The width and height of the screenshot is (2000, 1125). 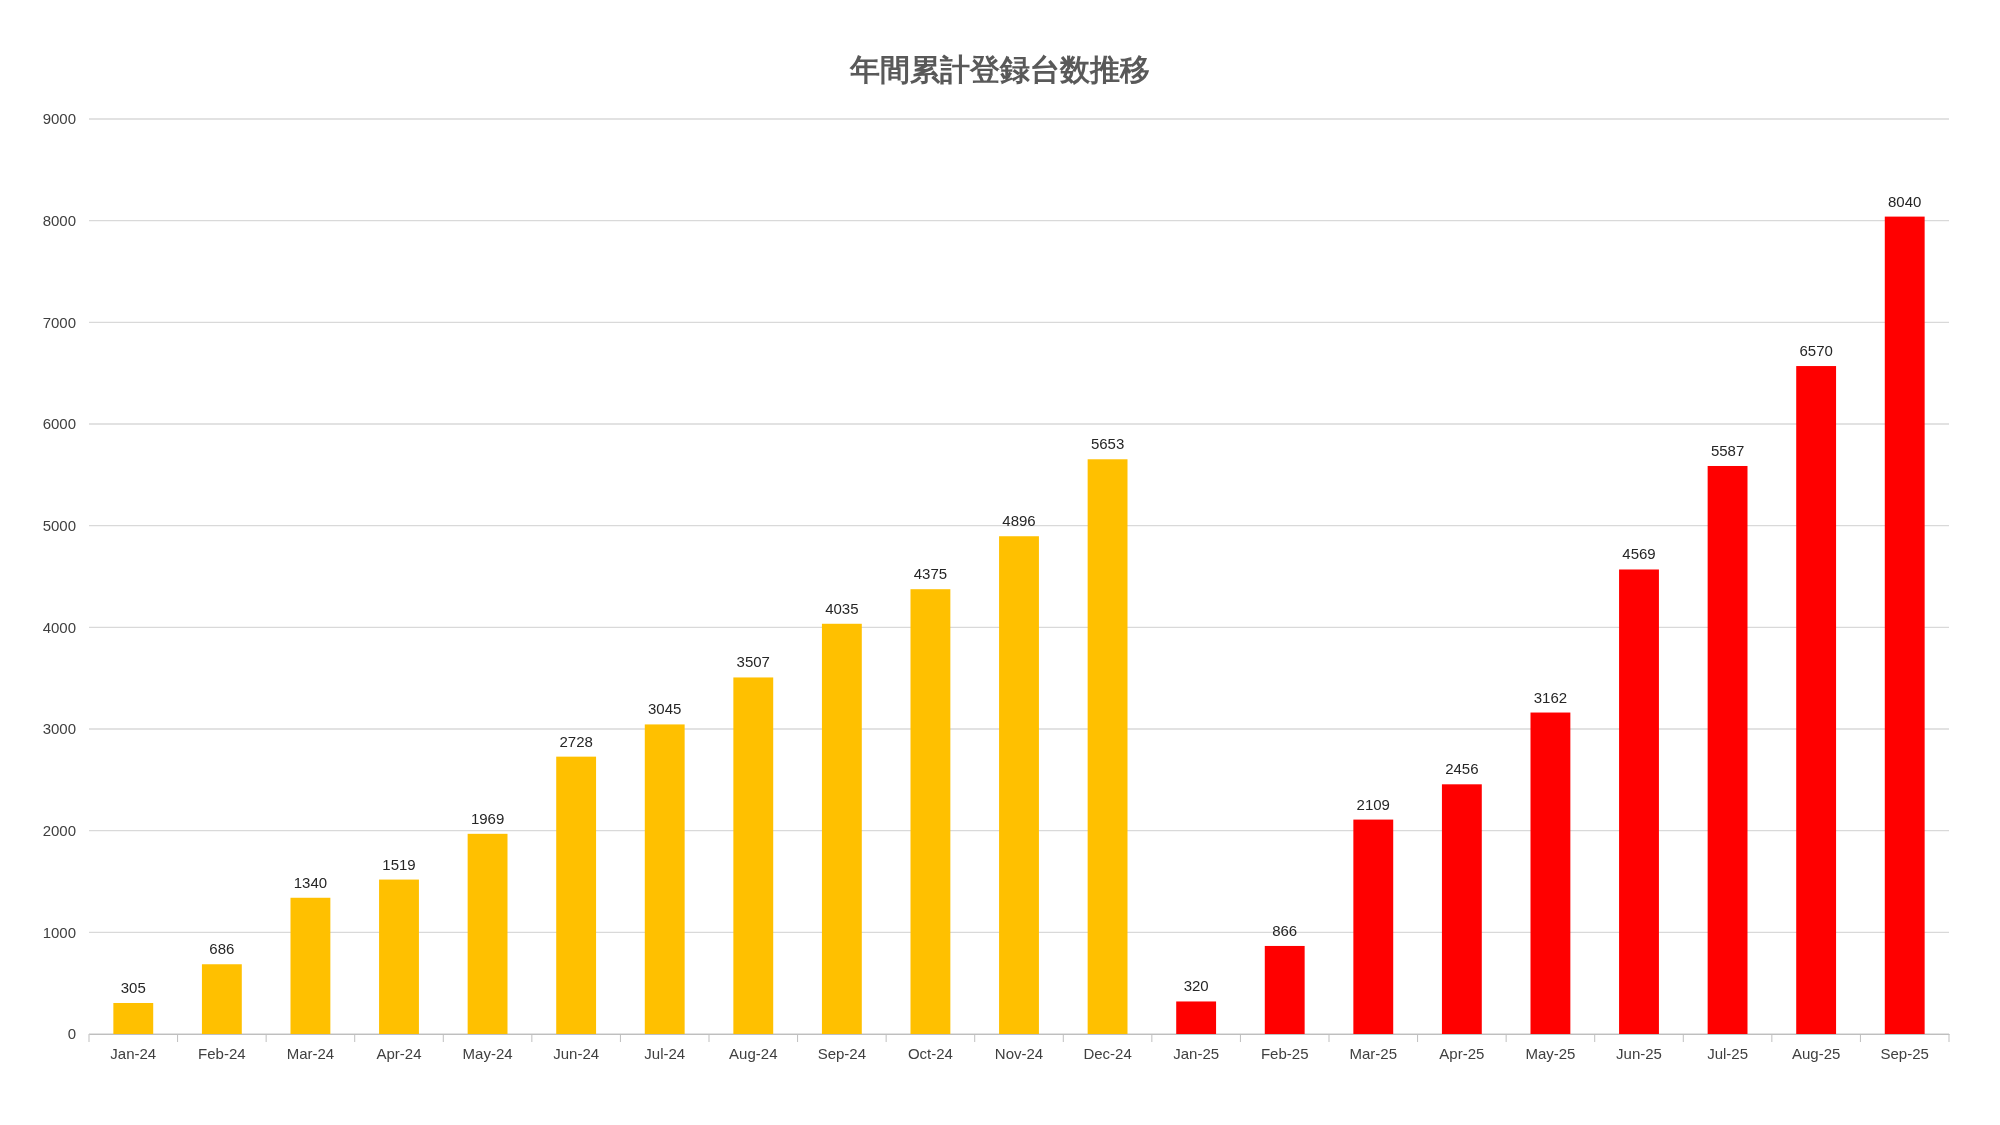 I want to click on data-label: 1340, so click(x=310, y=882).